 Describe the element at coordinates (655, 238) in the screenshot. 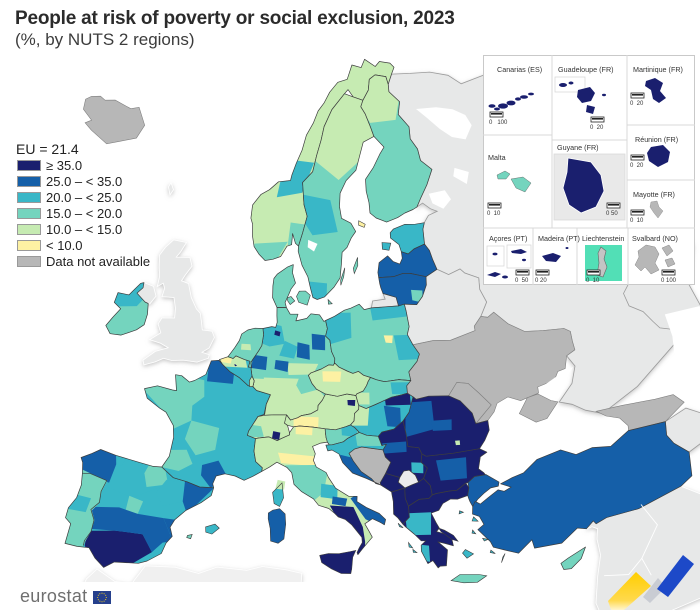

I see `svg-text: Svalbard (NO)` at that location.